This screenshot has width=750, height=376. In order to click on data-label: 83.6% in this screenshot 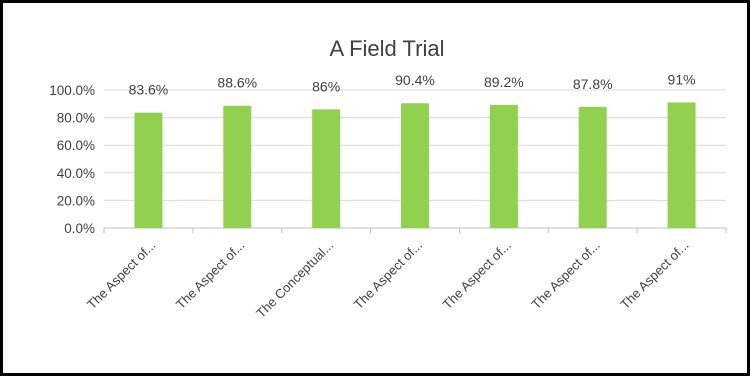, I will do `click(149, 90)`.